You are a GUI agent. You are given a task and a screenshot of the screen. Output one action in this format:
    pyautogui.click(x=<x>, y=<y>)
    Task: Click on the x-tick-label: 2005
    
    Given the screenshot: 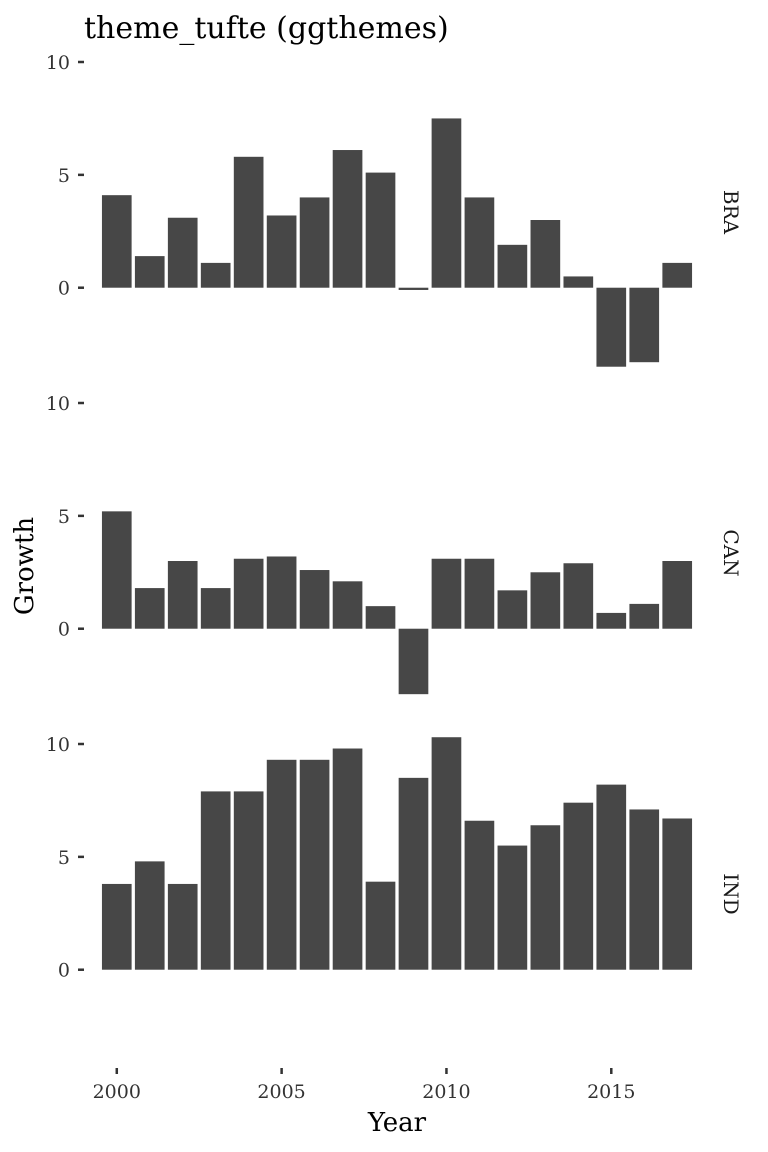 What is the action you would take?
    pyautogui.click(x=281, y=1092)
    